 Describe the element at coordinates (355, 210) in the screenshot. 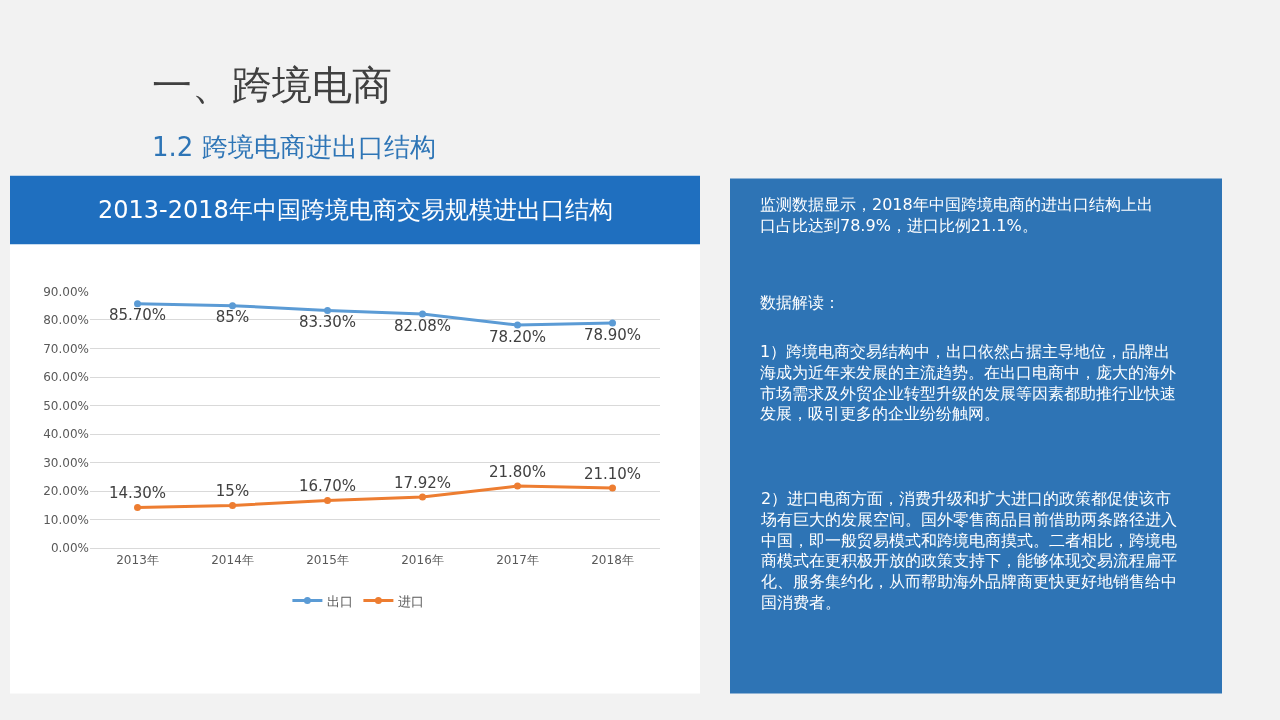

I see `chart-title: 2013-2018年中国跨境电商交易规模进出口结构` at that location.